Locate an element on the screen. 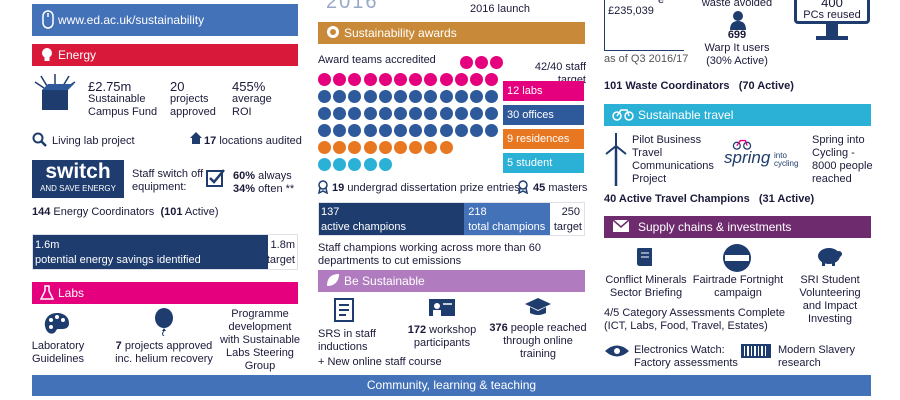 The height and width of the screenshot is (400, 900). book-icon is located at coordinates (646, 258).